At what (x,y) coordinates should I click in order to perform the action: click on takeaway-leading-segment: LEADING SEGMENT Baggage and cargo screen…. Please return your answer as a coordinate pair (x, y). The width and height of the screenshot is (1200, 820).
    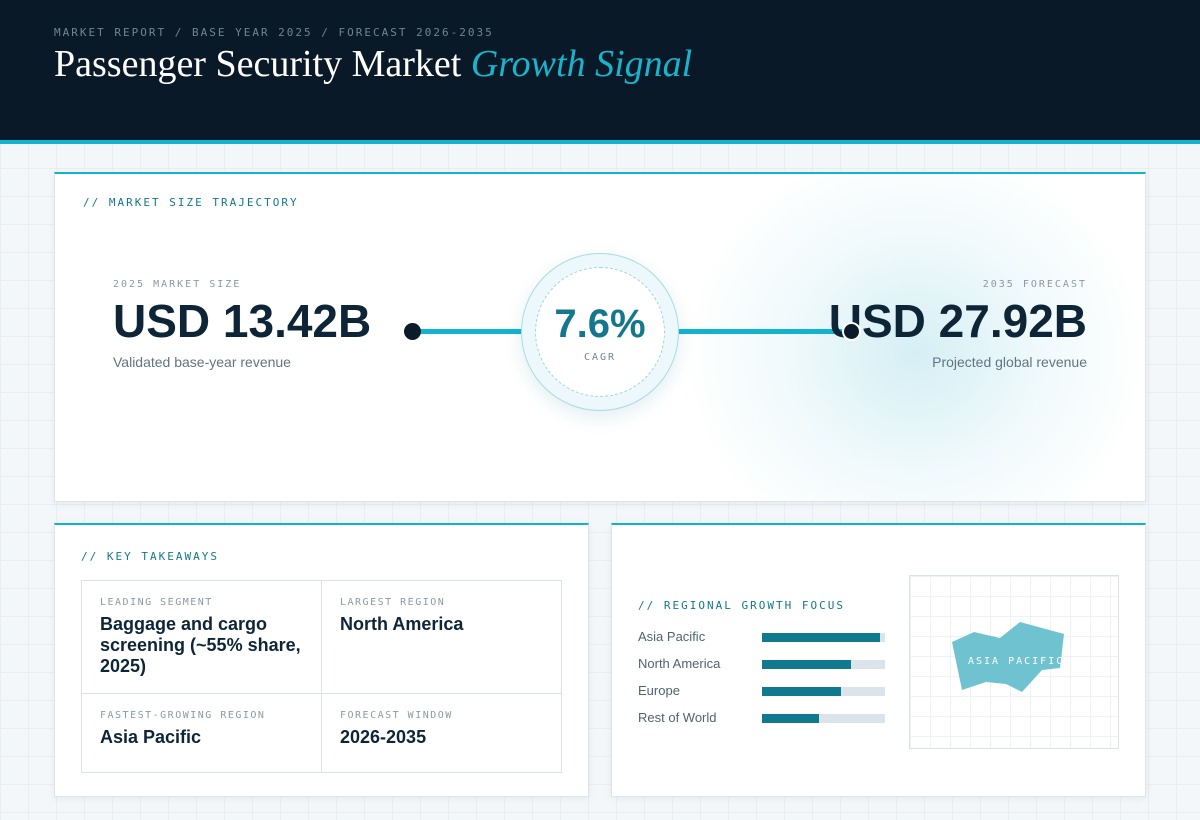
    Looking at the image, I should click on (202, 637).